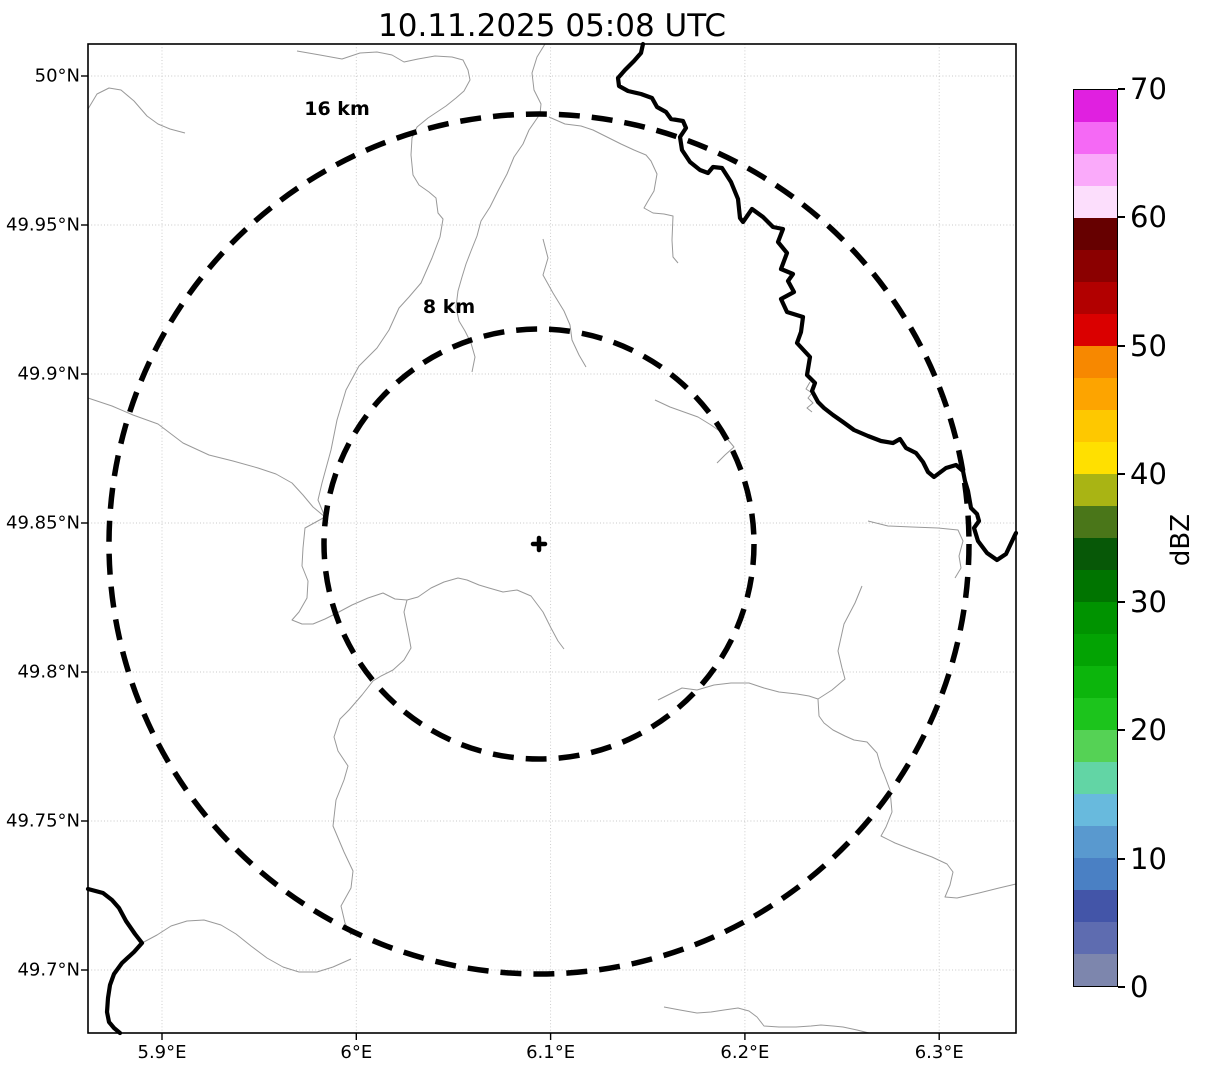 This screenshot has width=1207, height=1069. What do you see at coordinates (115, 961) in the screenshot?
I see `country-border-line-southwest` at bounding box center [115, 961].